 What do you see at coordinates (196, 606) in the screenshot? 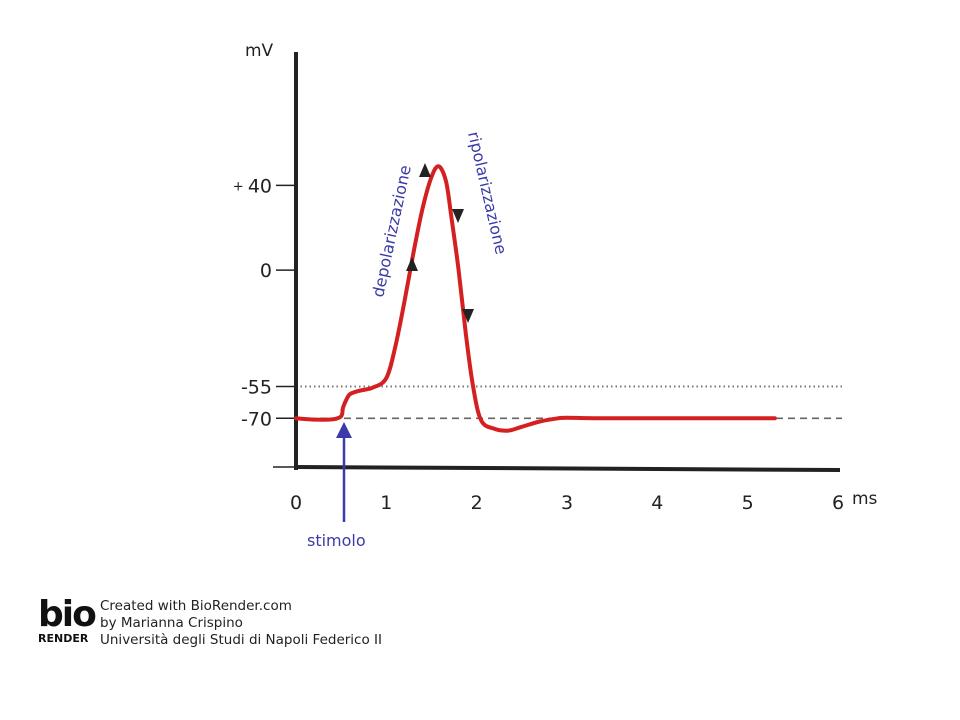
I see `credit-line-1: Created with BioRender.com` at bounding box center [196, 606].